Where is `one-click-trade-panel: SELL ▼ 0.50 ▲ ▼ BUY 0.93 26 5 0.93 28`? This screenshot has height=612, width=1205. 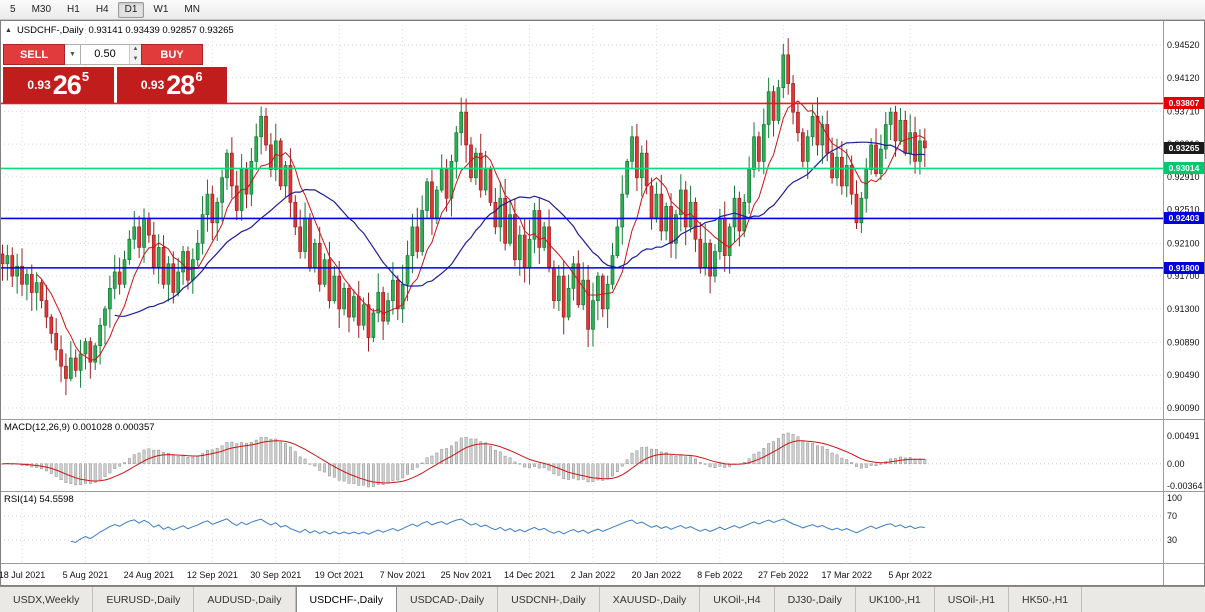 one-click-trade-panel: SELL ▼ 0.50 ▲ ▼ BUY 0.93 26 5 0.93 28 is located at coordinates (115, 73).